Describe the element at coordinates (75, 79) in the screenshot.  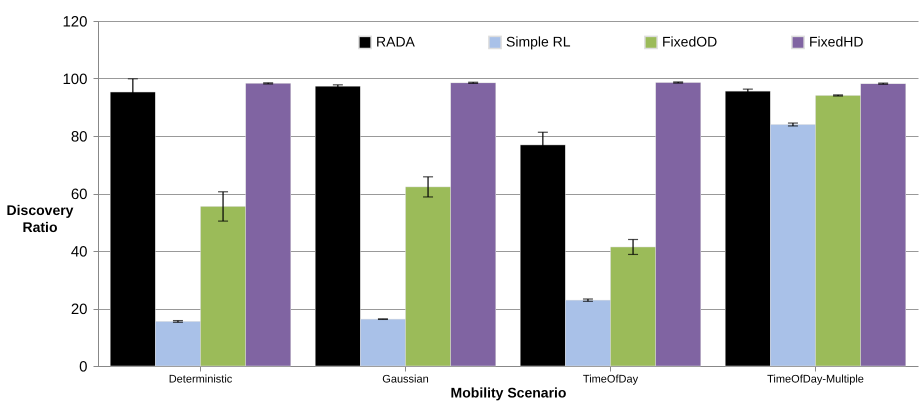
I see `y-tick-label: 100` at that location.